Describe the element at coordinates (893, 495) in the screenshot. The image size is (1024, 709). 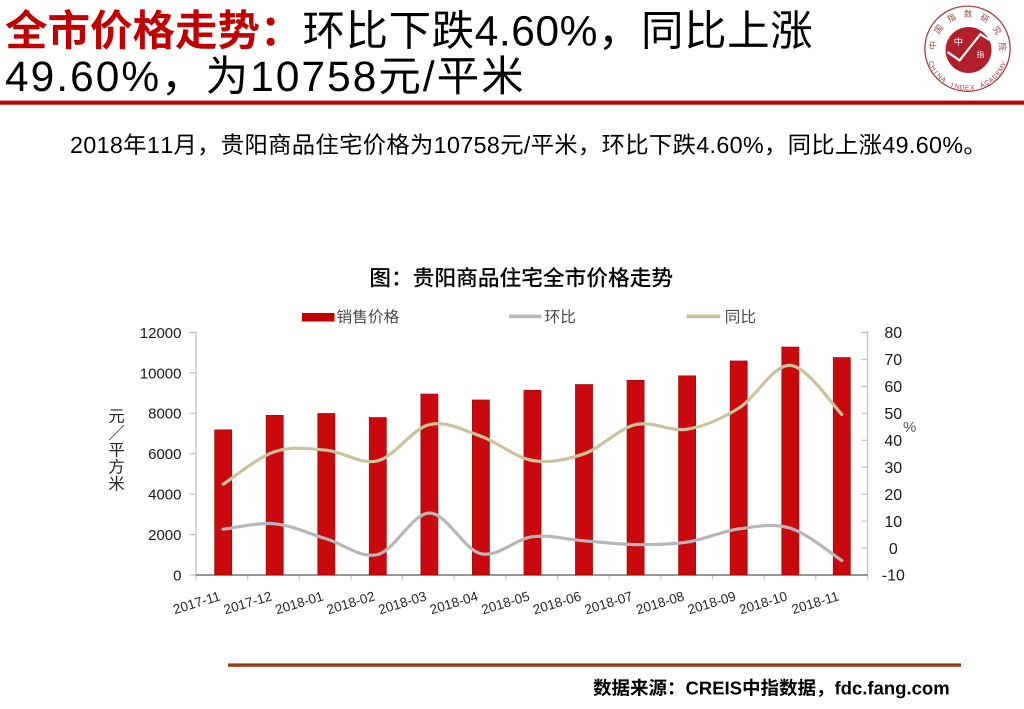
I see `svg-text: 20` at that location.